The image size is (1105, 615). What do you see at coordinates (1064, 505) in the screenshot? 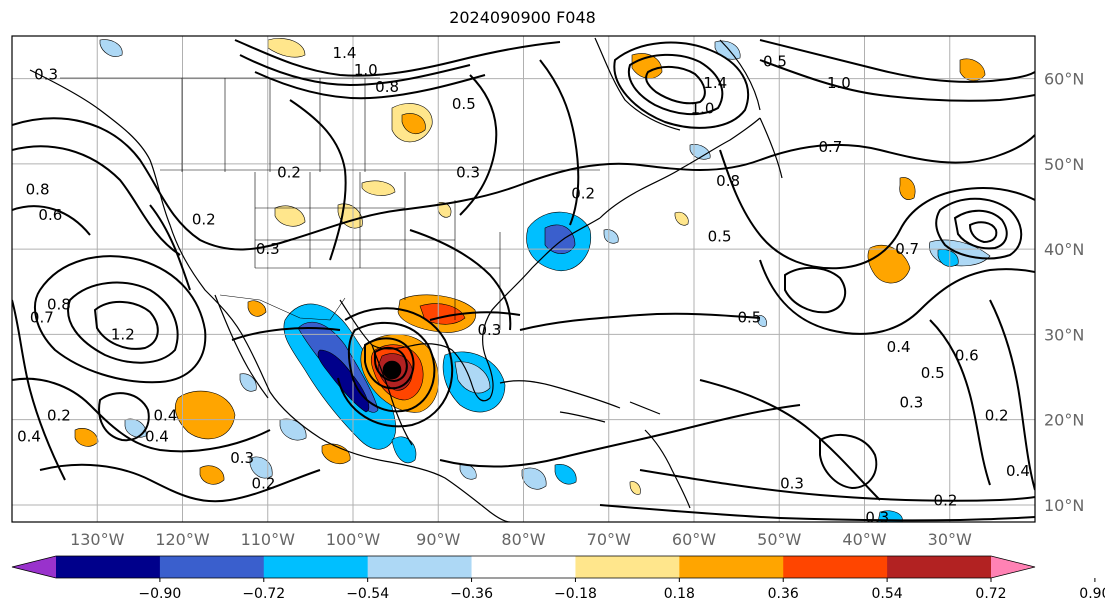
I see `latitude-tick-label: 10°N` at bounding box center [1064, 505].